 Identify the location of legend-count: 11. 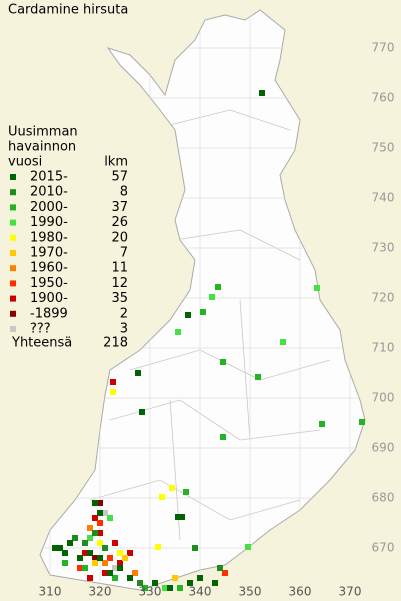
(119, 268).